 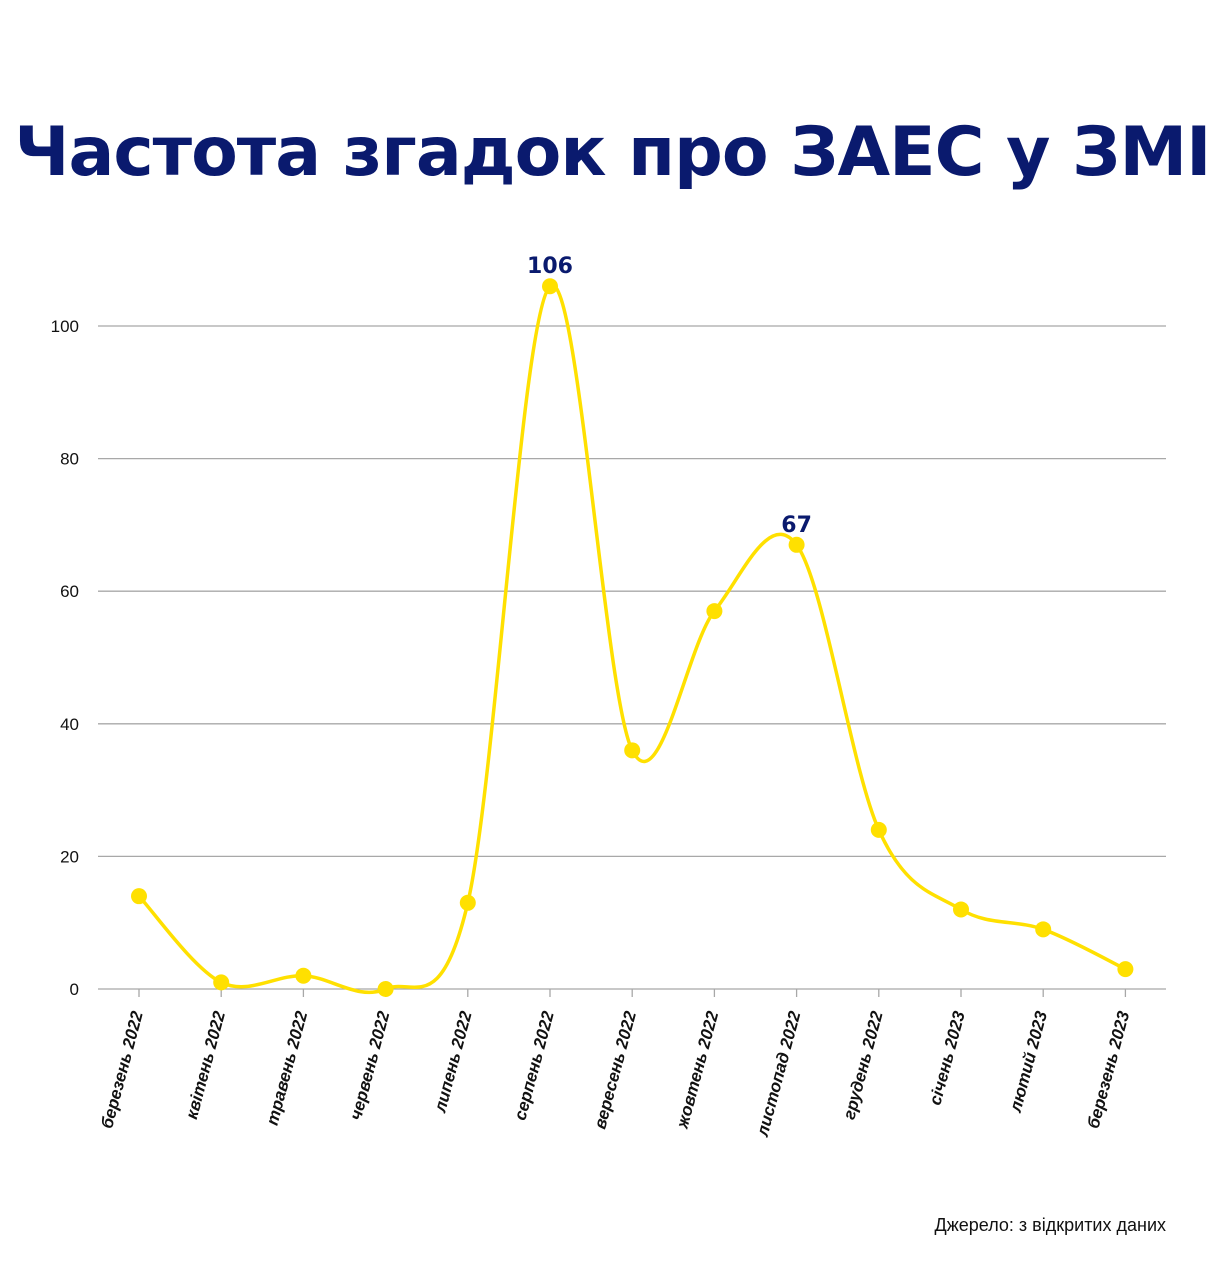 What do you see at coordinates (1109, 1070) in the screenshot?
I see `x-tick-label: березень 2023` at bounding box center [1109, 1070].